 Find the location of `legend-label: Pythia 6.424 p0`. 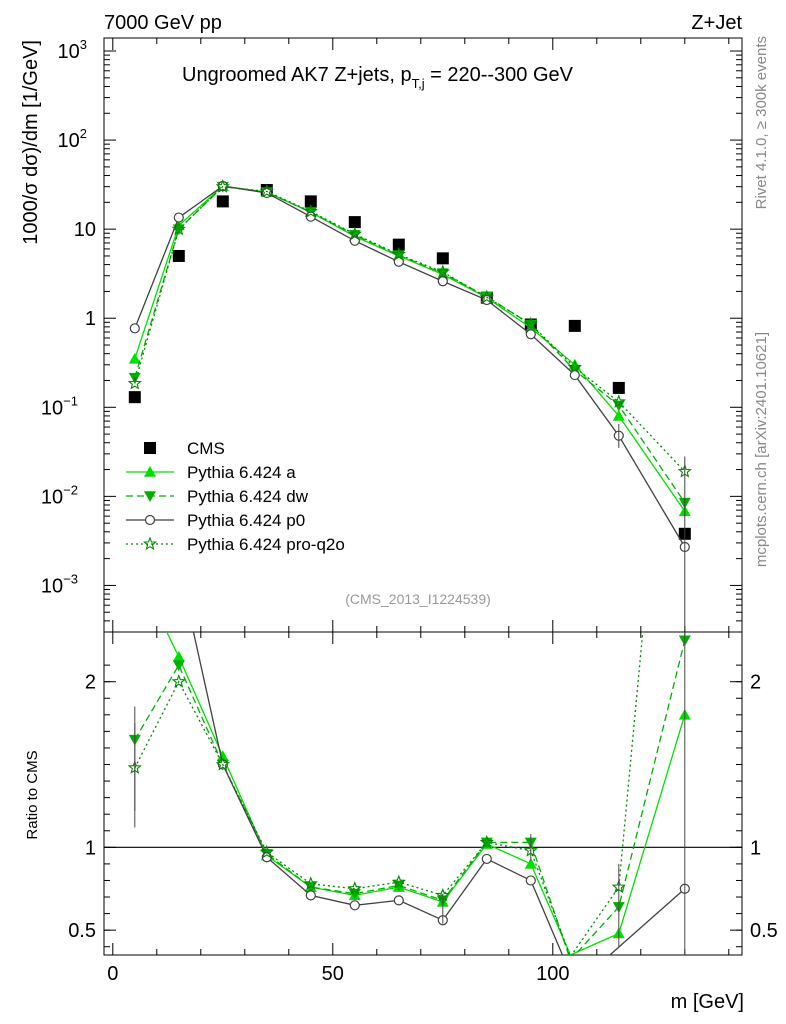

legend-label: Pythia 6.424 p0 is located at coordinates (246, 520).